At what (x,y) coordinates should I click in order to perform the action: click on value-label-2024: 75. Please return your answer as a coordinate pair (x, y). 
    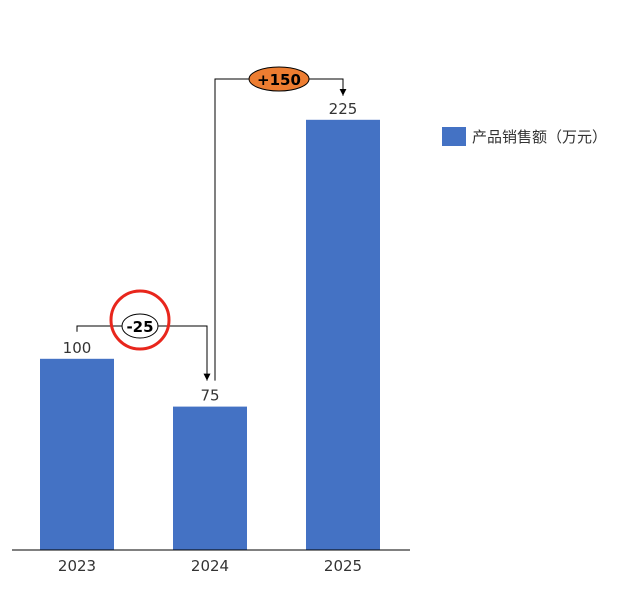
    Looking at the image, I should click on (209, 396).